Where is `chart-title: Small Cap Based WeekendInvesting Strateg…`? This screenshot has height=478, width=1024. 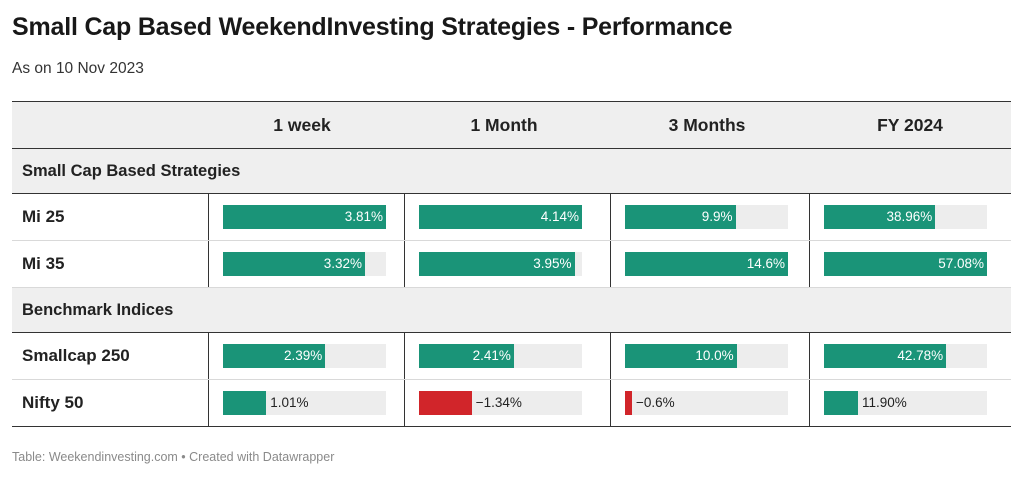
chart-title: Small Cap Based WeekendInvesting Strateg… is located at coordinates (372, 27).